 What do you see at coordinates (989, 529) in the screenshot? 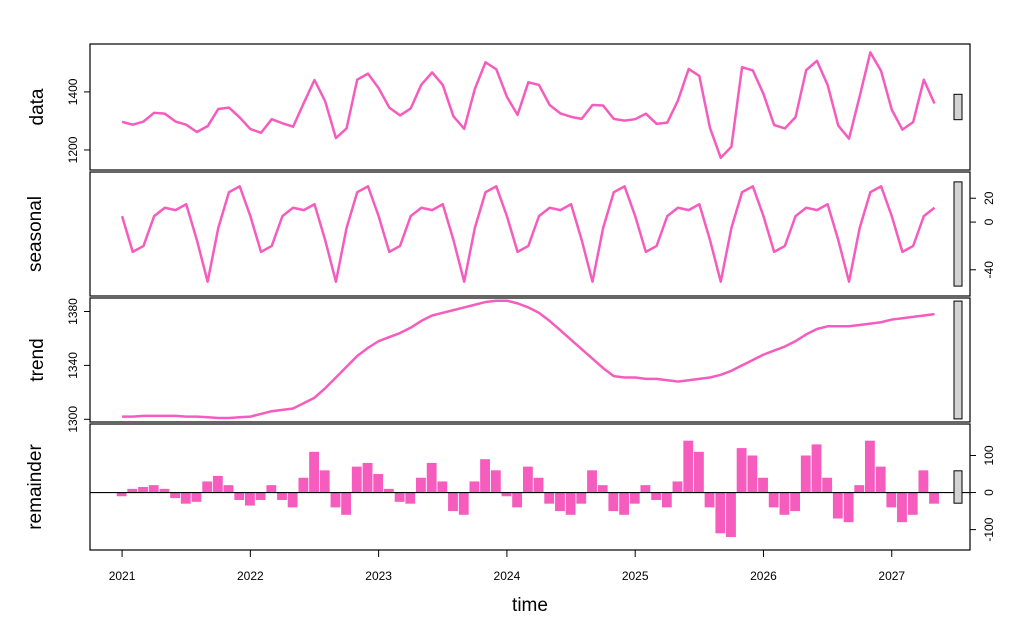
I see `y-tick-label: -100` at bounding box center [989, 529].